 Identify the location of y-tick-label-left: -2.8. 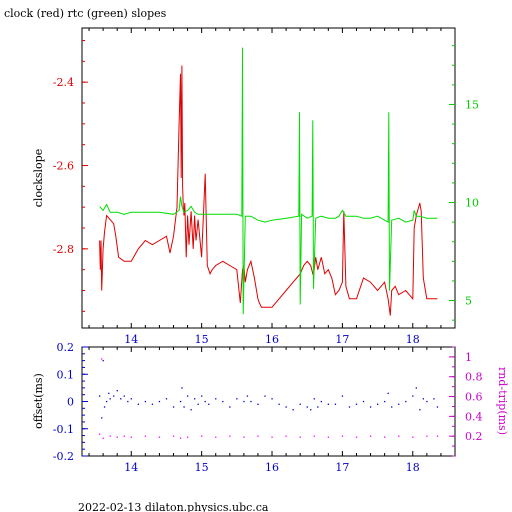
(63, 249).